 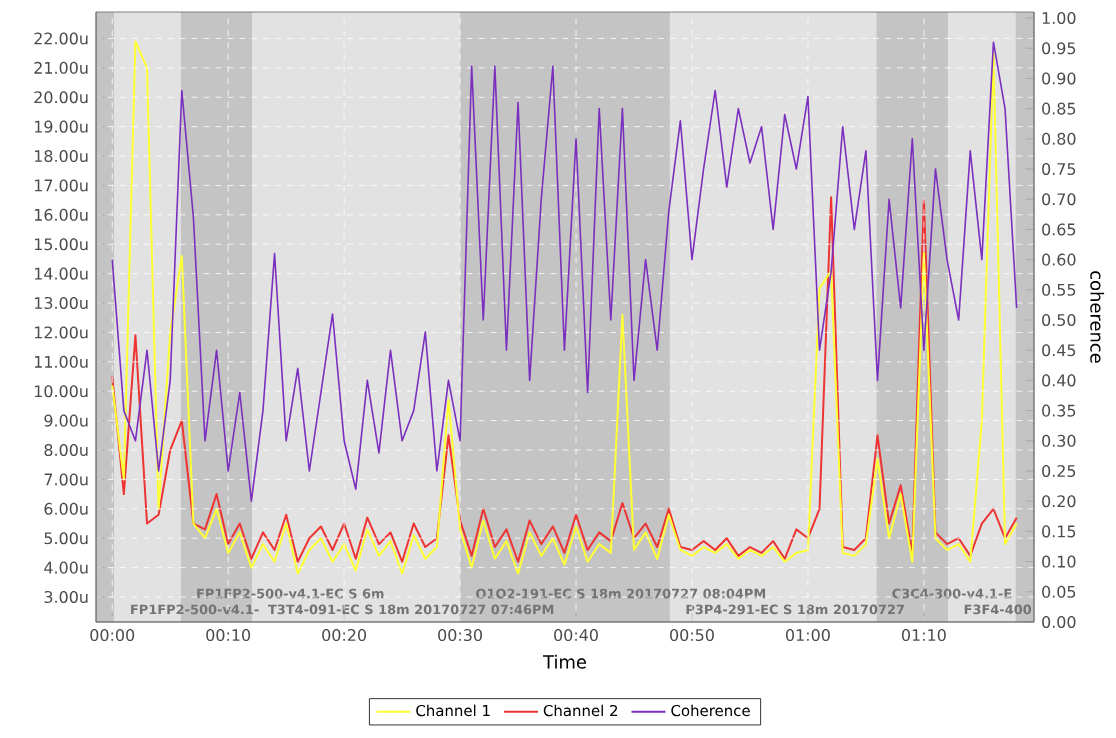 I want to click on y2-axis-title: coherence, so click(x=1097, y=317).